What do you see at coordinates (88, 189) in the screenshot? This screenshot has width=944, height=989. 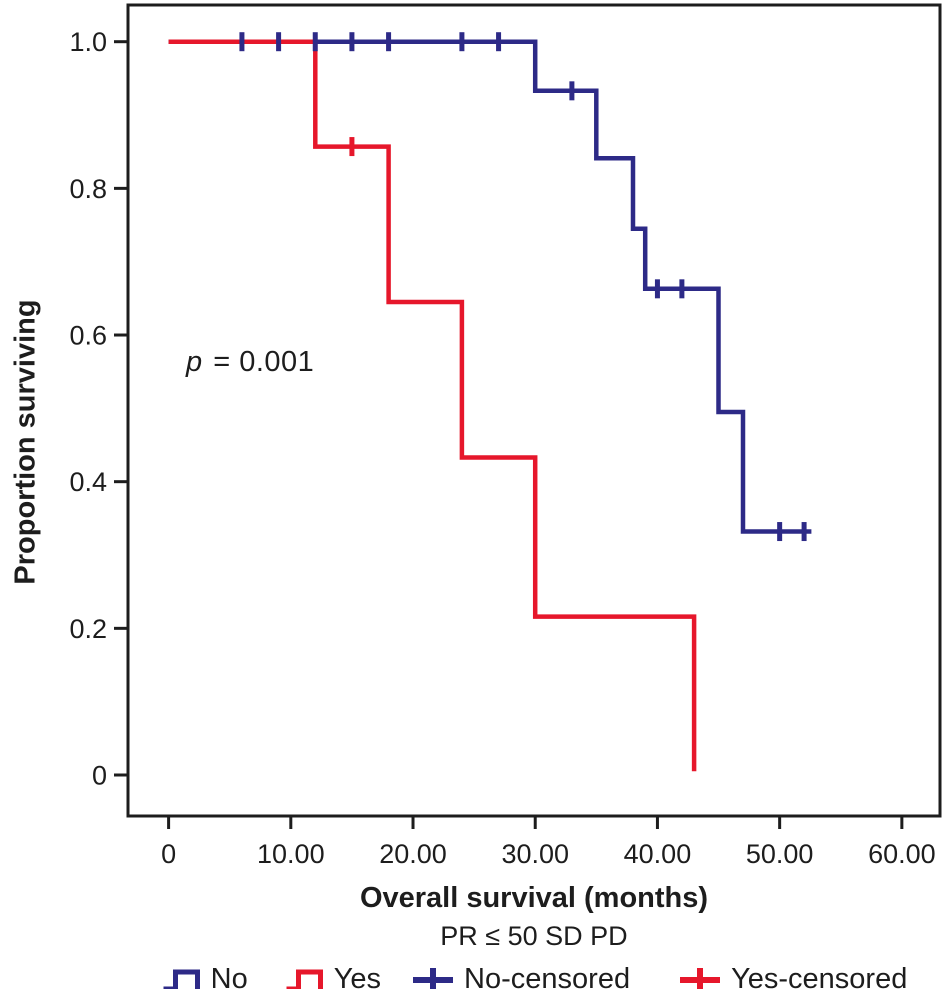 I see `y-tick-label: 0.8` at bounding box center [88, 189].